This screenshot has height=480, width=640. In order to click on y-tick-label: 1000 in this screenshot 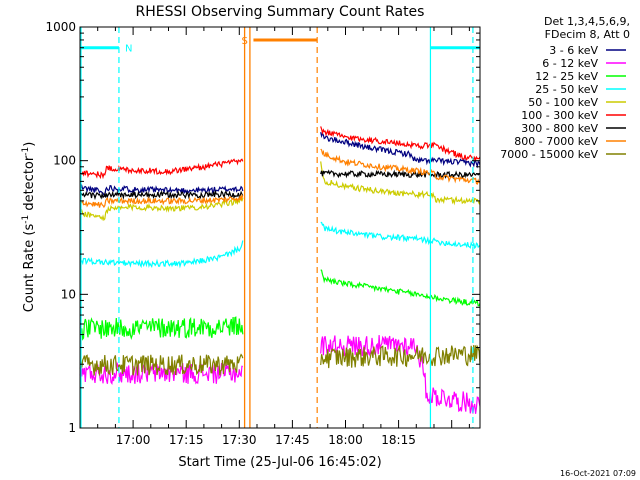, I will do `click(60, 27)`.